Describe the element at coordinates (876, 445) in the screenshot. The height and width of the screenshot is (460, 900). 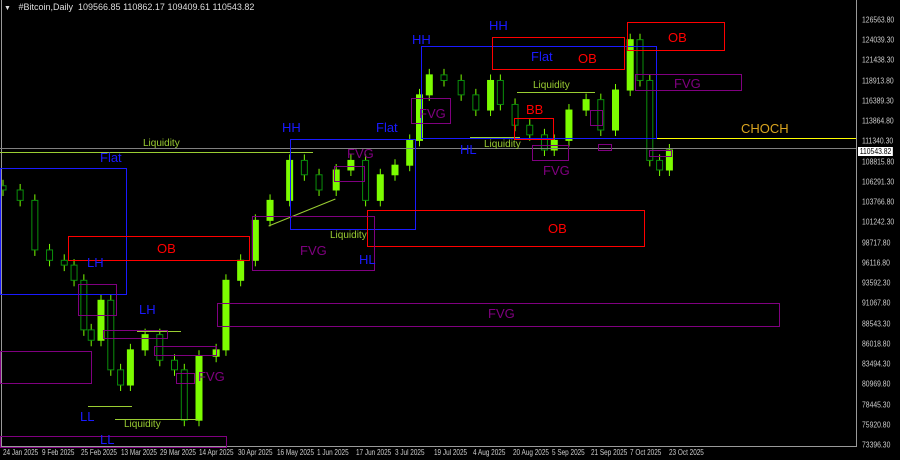
I see `price-tick-label: 73396.30` at that location.